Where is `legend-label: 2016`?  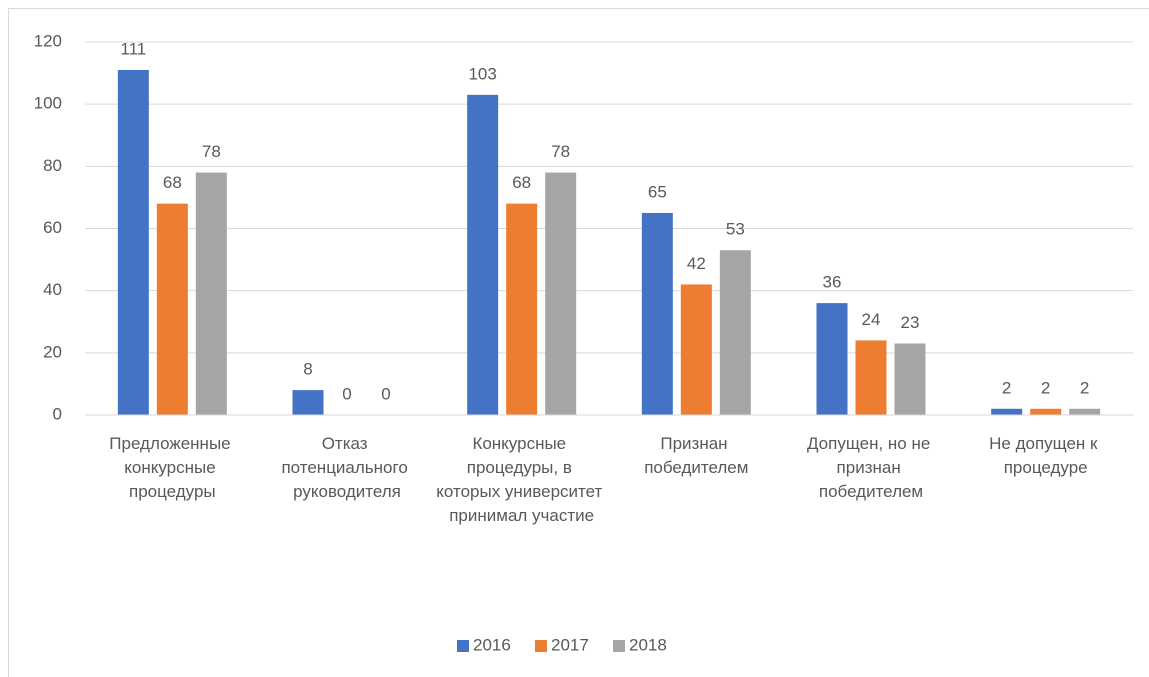
legend-label: 2016 is located at coordinates (492, 644).